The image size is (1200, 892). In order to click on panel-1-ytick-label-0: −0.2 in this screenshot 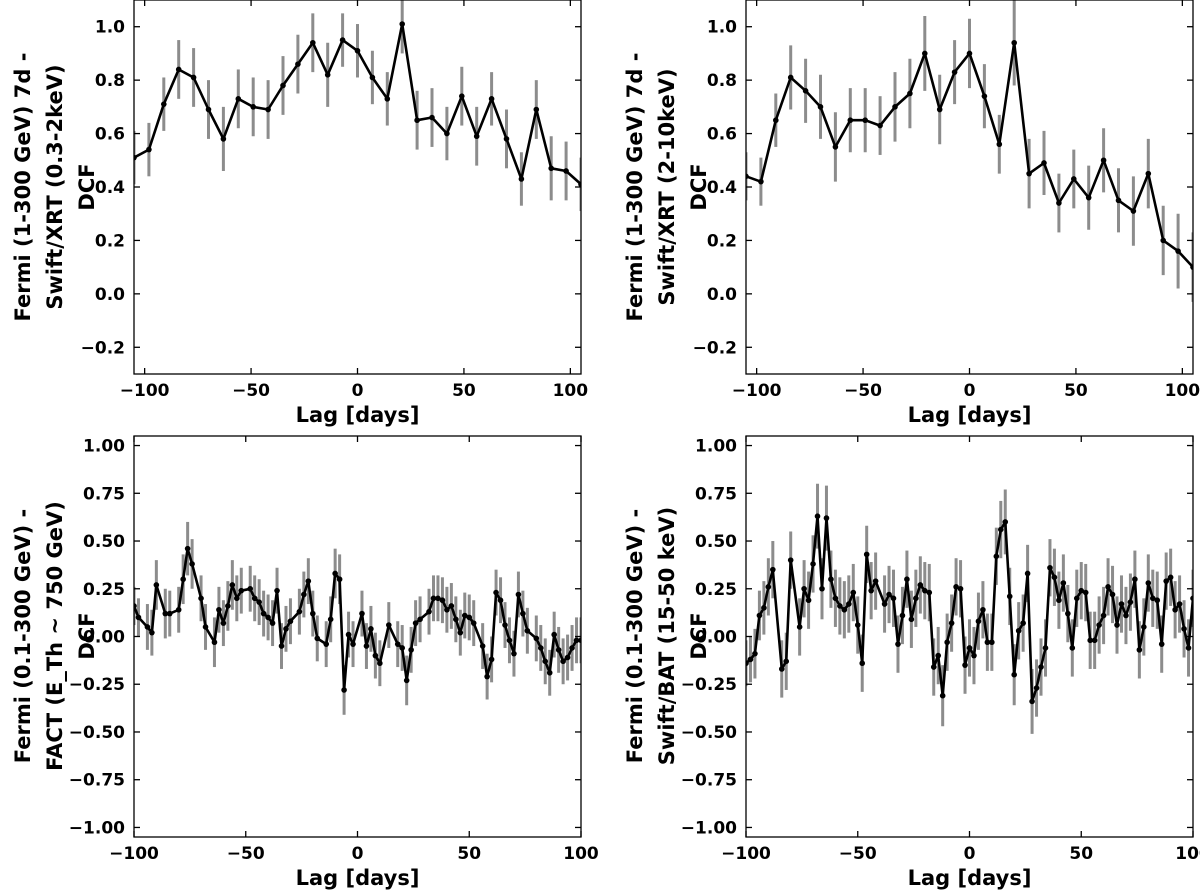, I will do `click(103, 348)`.